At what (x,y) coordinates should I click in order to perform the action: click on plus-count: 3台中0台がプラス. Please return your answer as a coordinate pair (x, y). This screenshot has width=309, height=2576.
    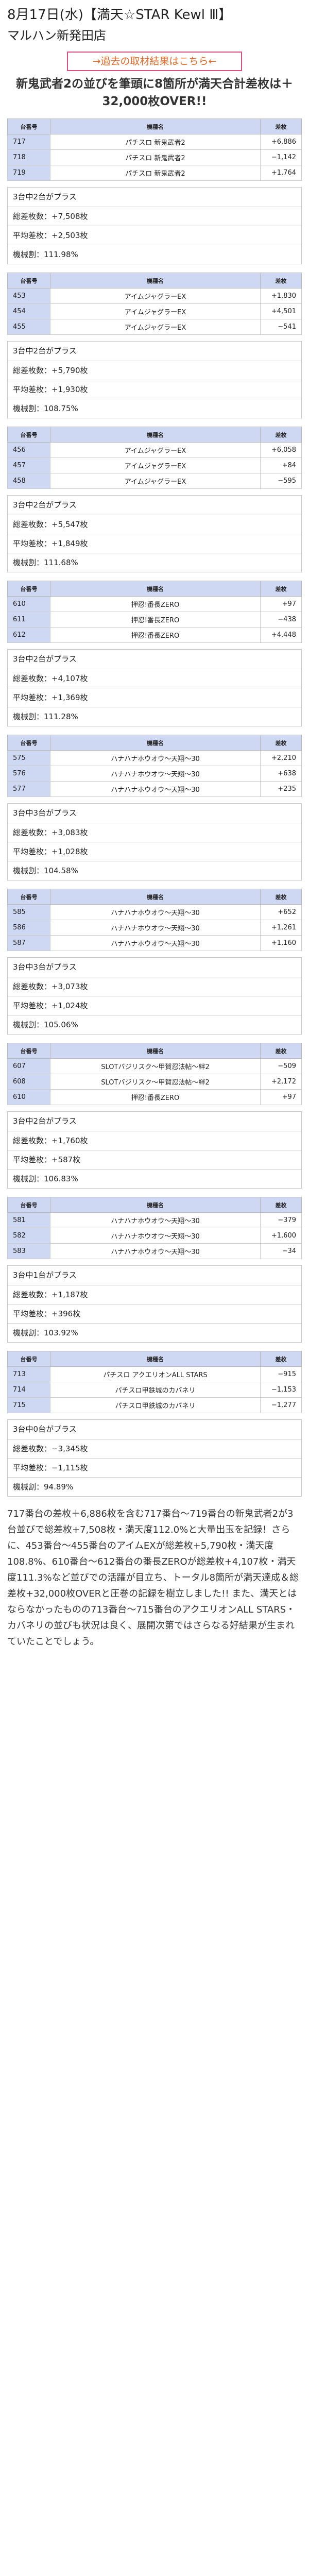
    Looking at the image, I should click on (45, 1429).